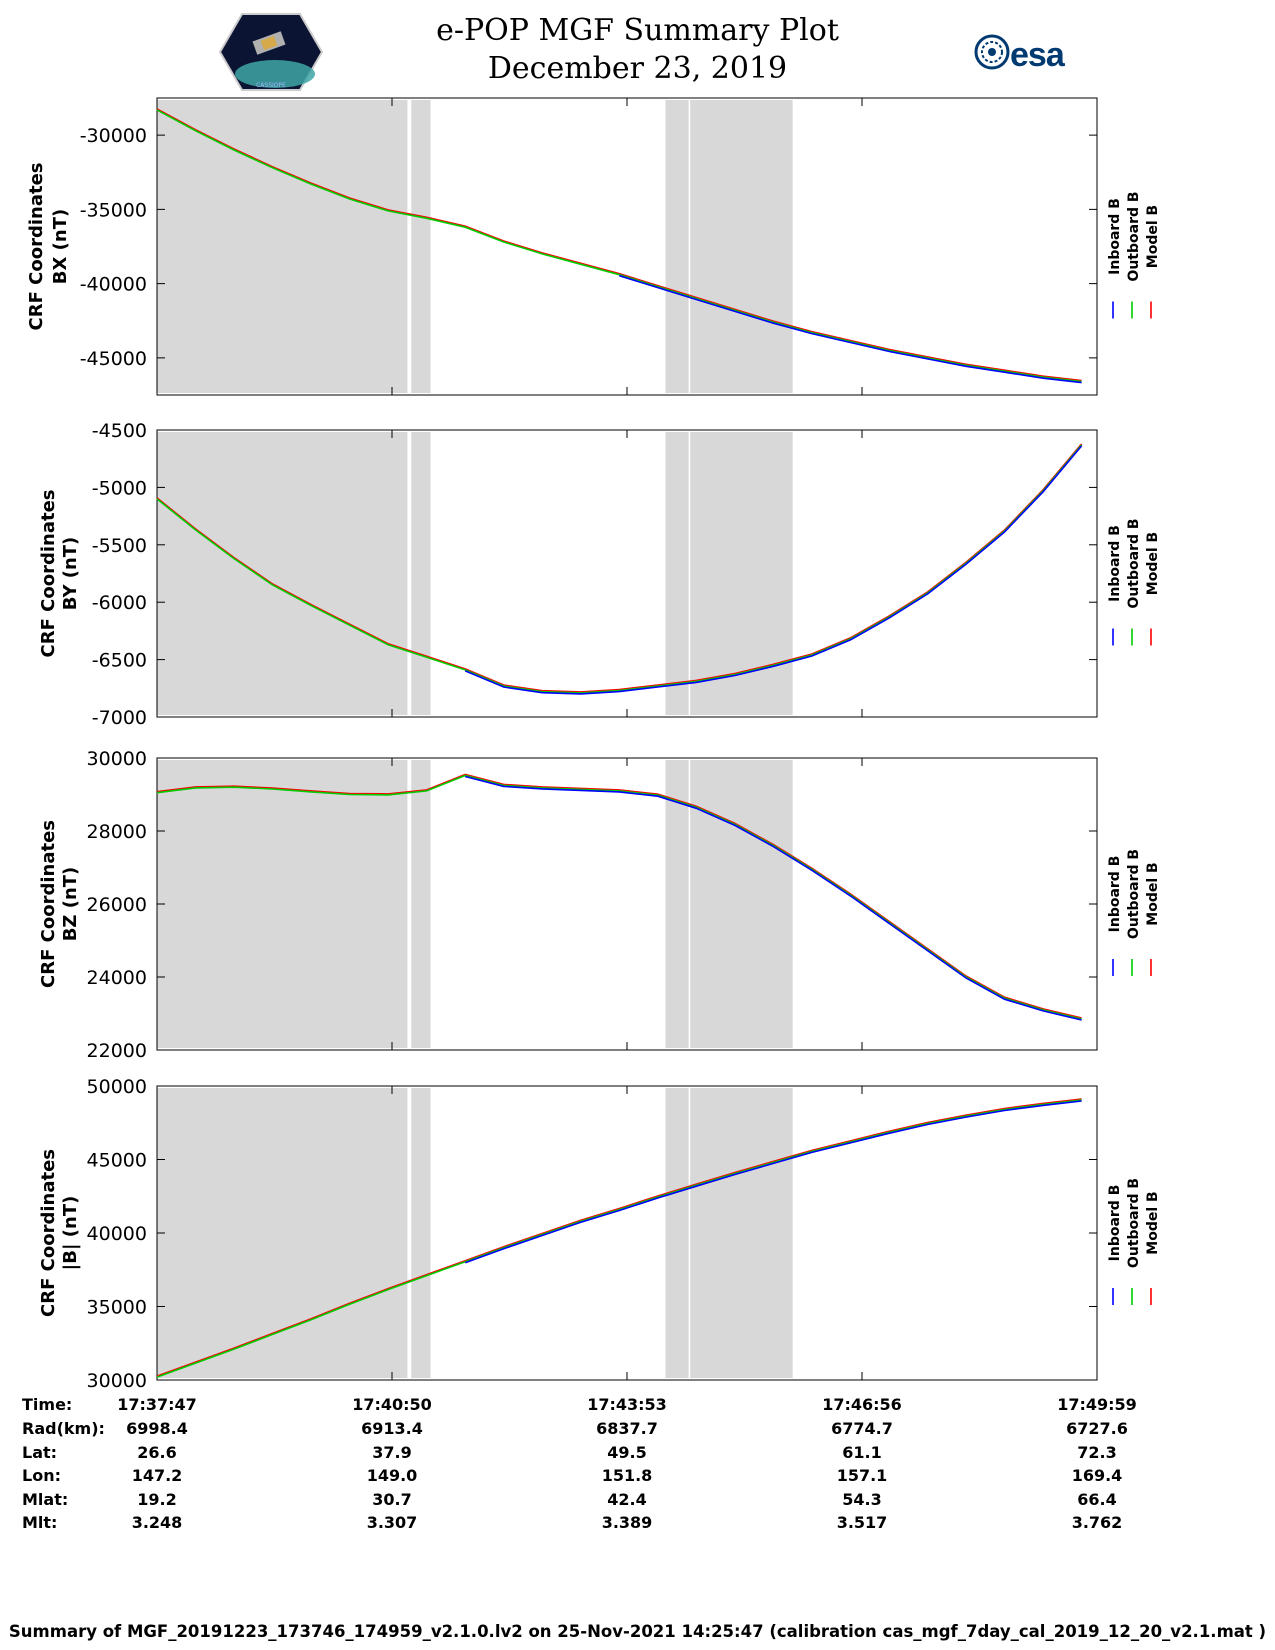  I want to click on ephemeris-cell: 42.4, so click(626, 1499).